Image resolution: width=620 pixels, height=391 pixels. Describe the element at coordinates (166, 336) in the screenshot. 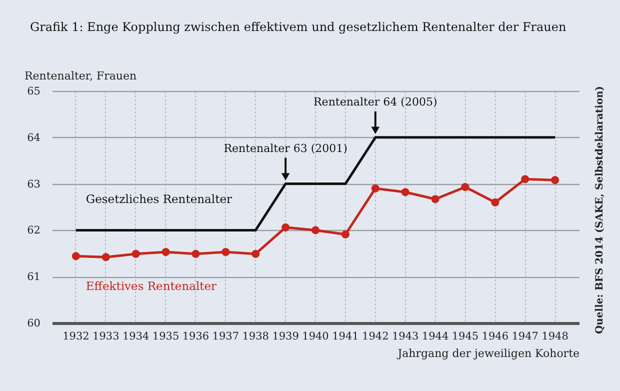

I see `x-tick-label: 1935` at that location.